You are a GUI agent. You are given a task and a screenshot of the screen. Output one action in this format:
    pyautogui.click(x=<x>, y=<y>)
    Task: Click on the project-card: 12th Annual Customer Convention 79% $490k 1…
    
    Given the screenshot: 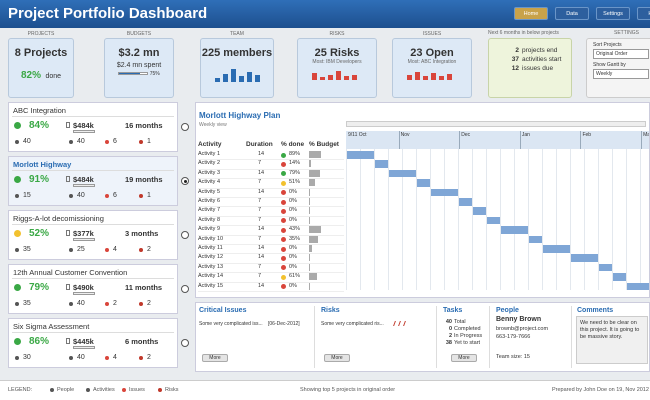 What is the action you would take?
    pyautogui.click(x=93, y=289)
    